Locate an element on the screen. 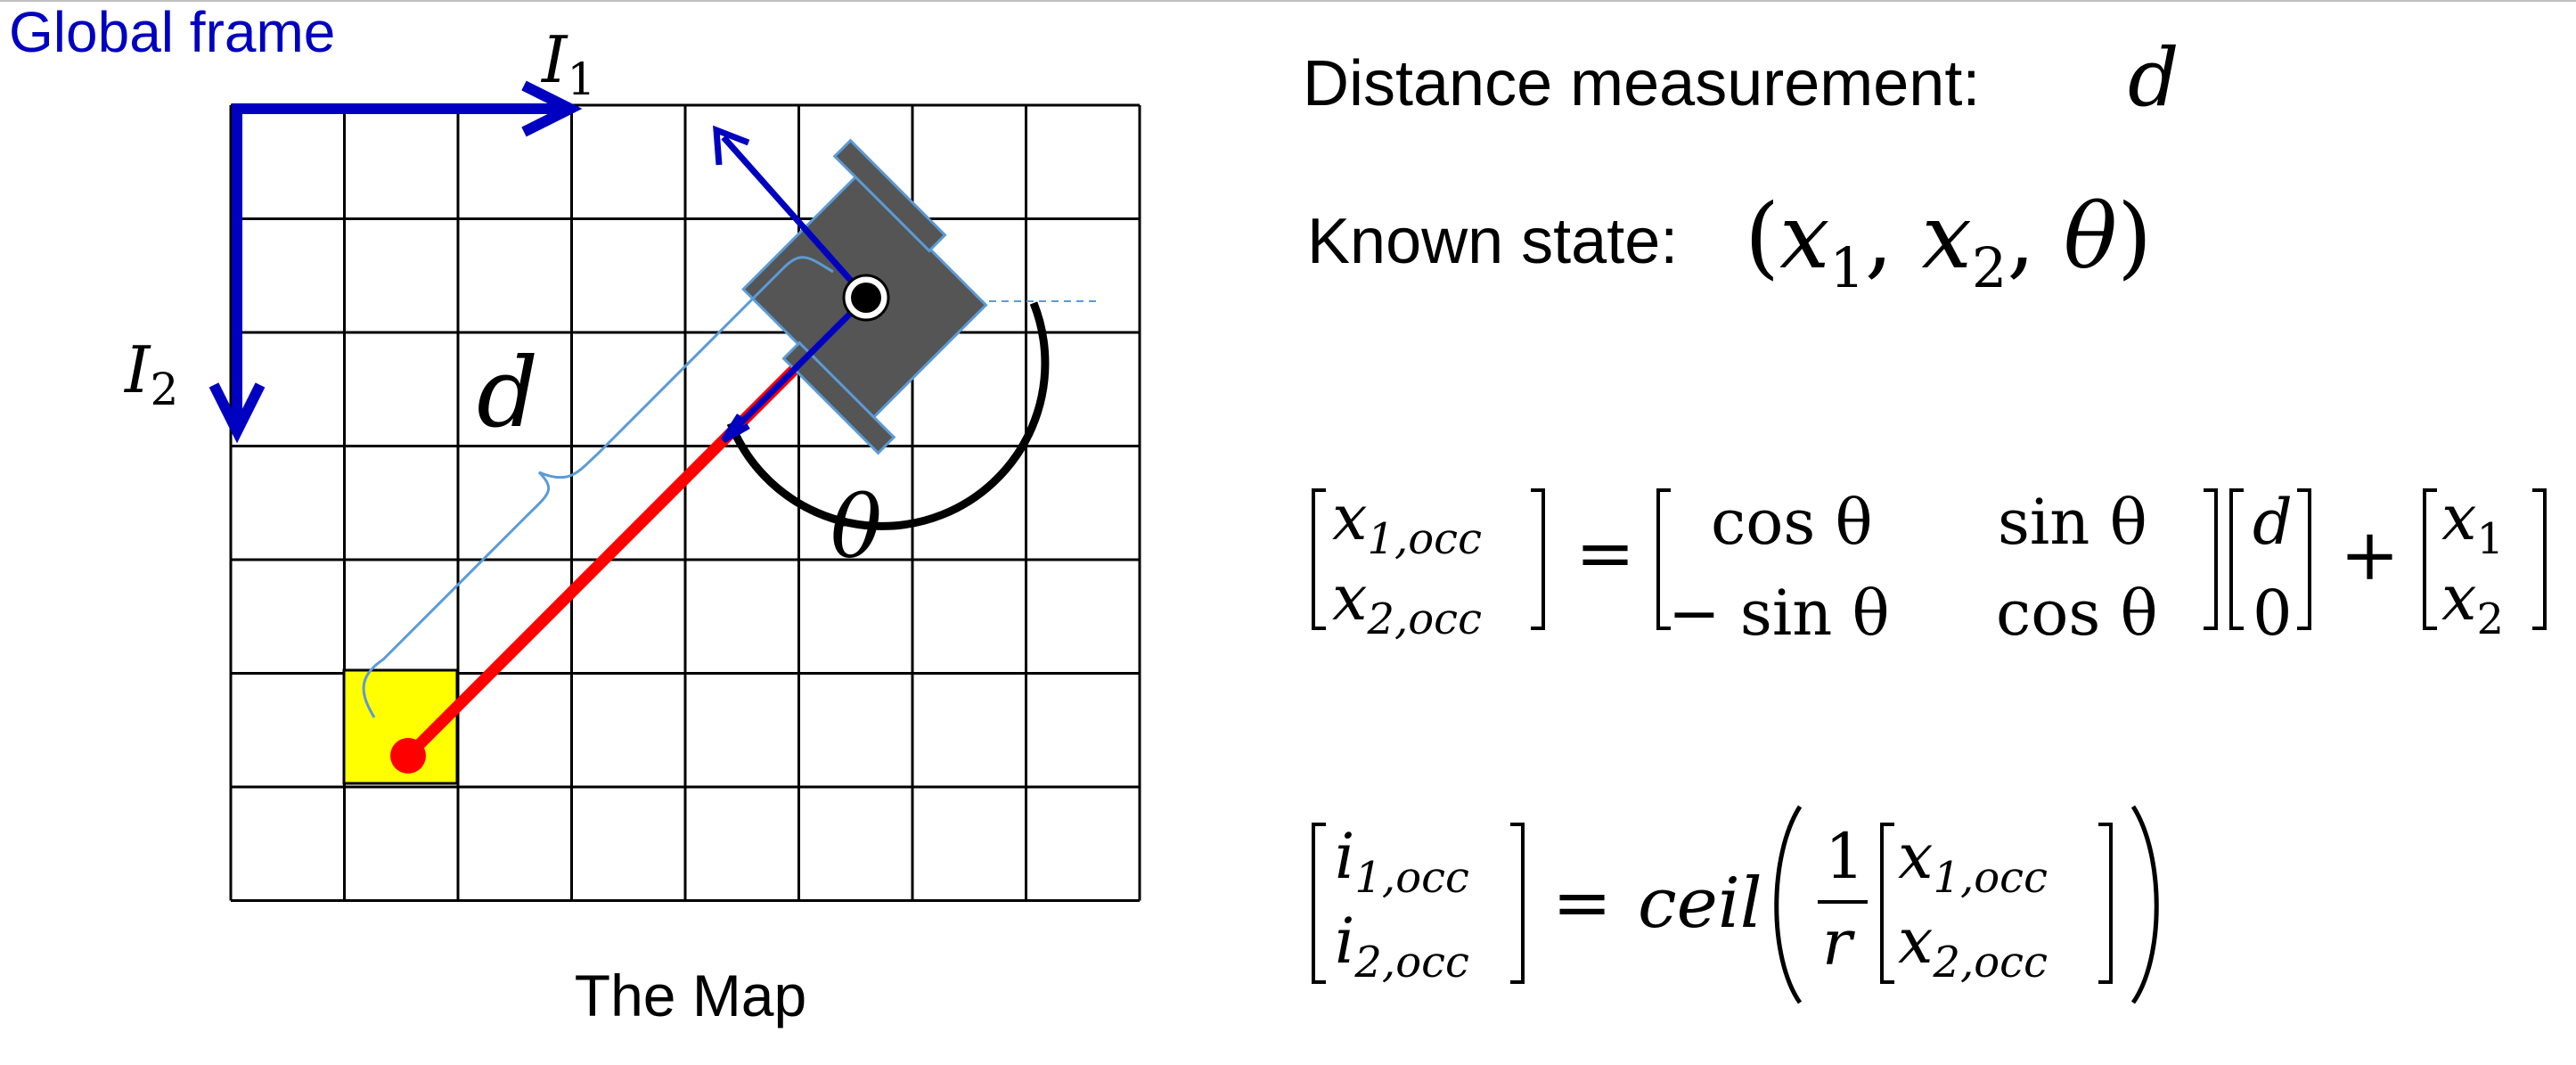 This screenshot has height=1065, width=2576. axis-i1-arrowhead is located at coordinates (552, 108).